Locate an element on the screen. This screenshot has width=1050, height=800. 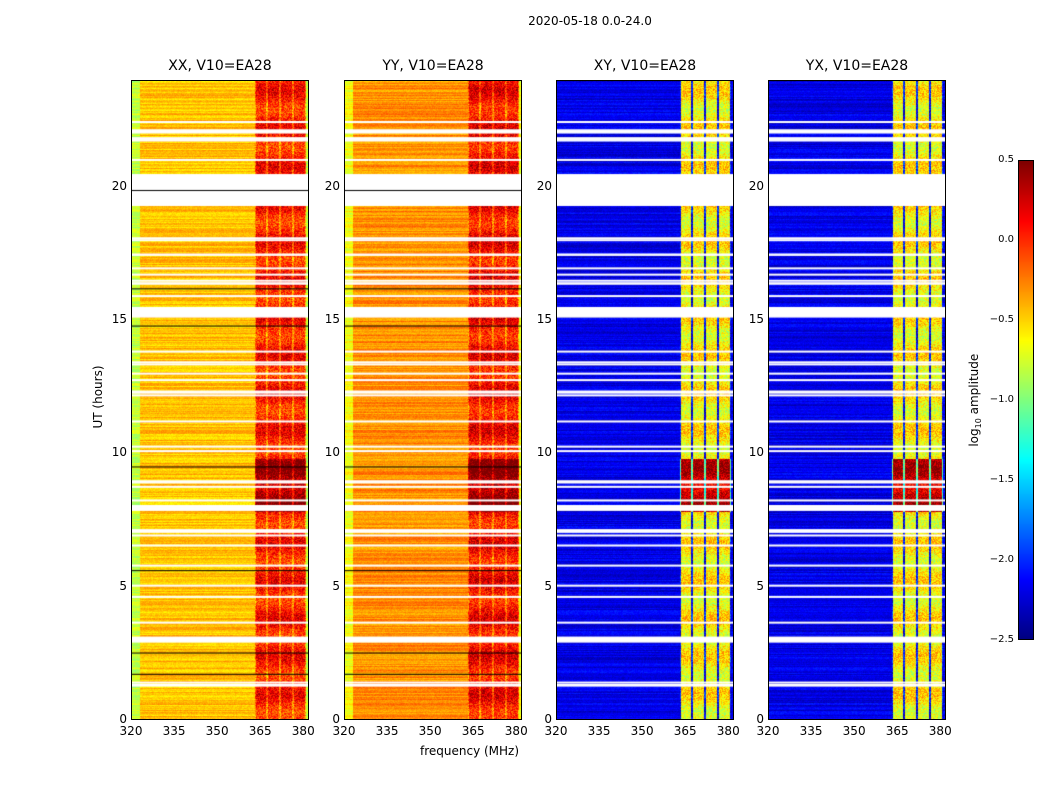
colorbar is located at coordinates (1026, 400).